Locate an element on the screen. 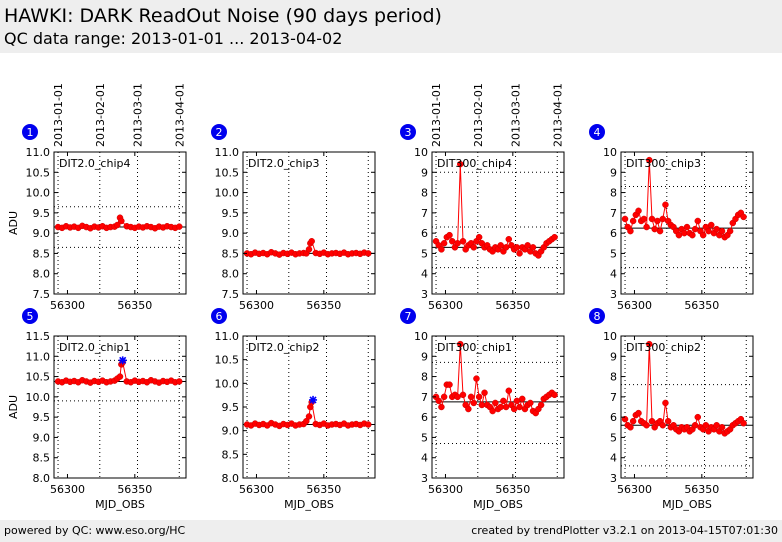  panel-number: 6 is located at coordinates (219, 316).